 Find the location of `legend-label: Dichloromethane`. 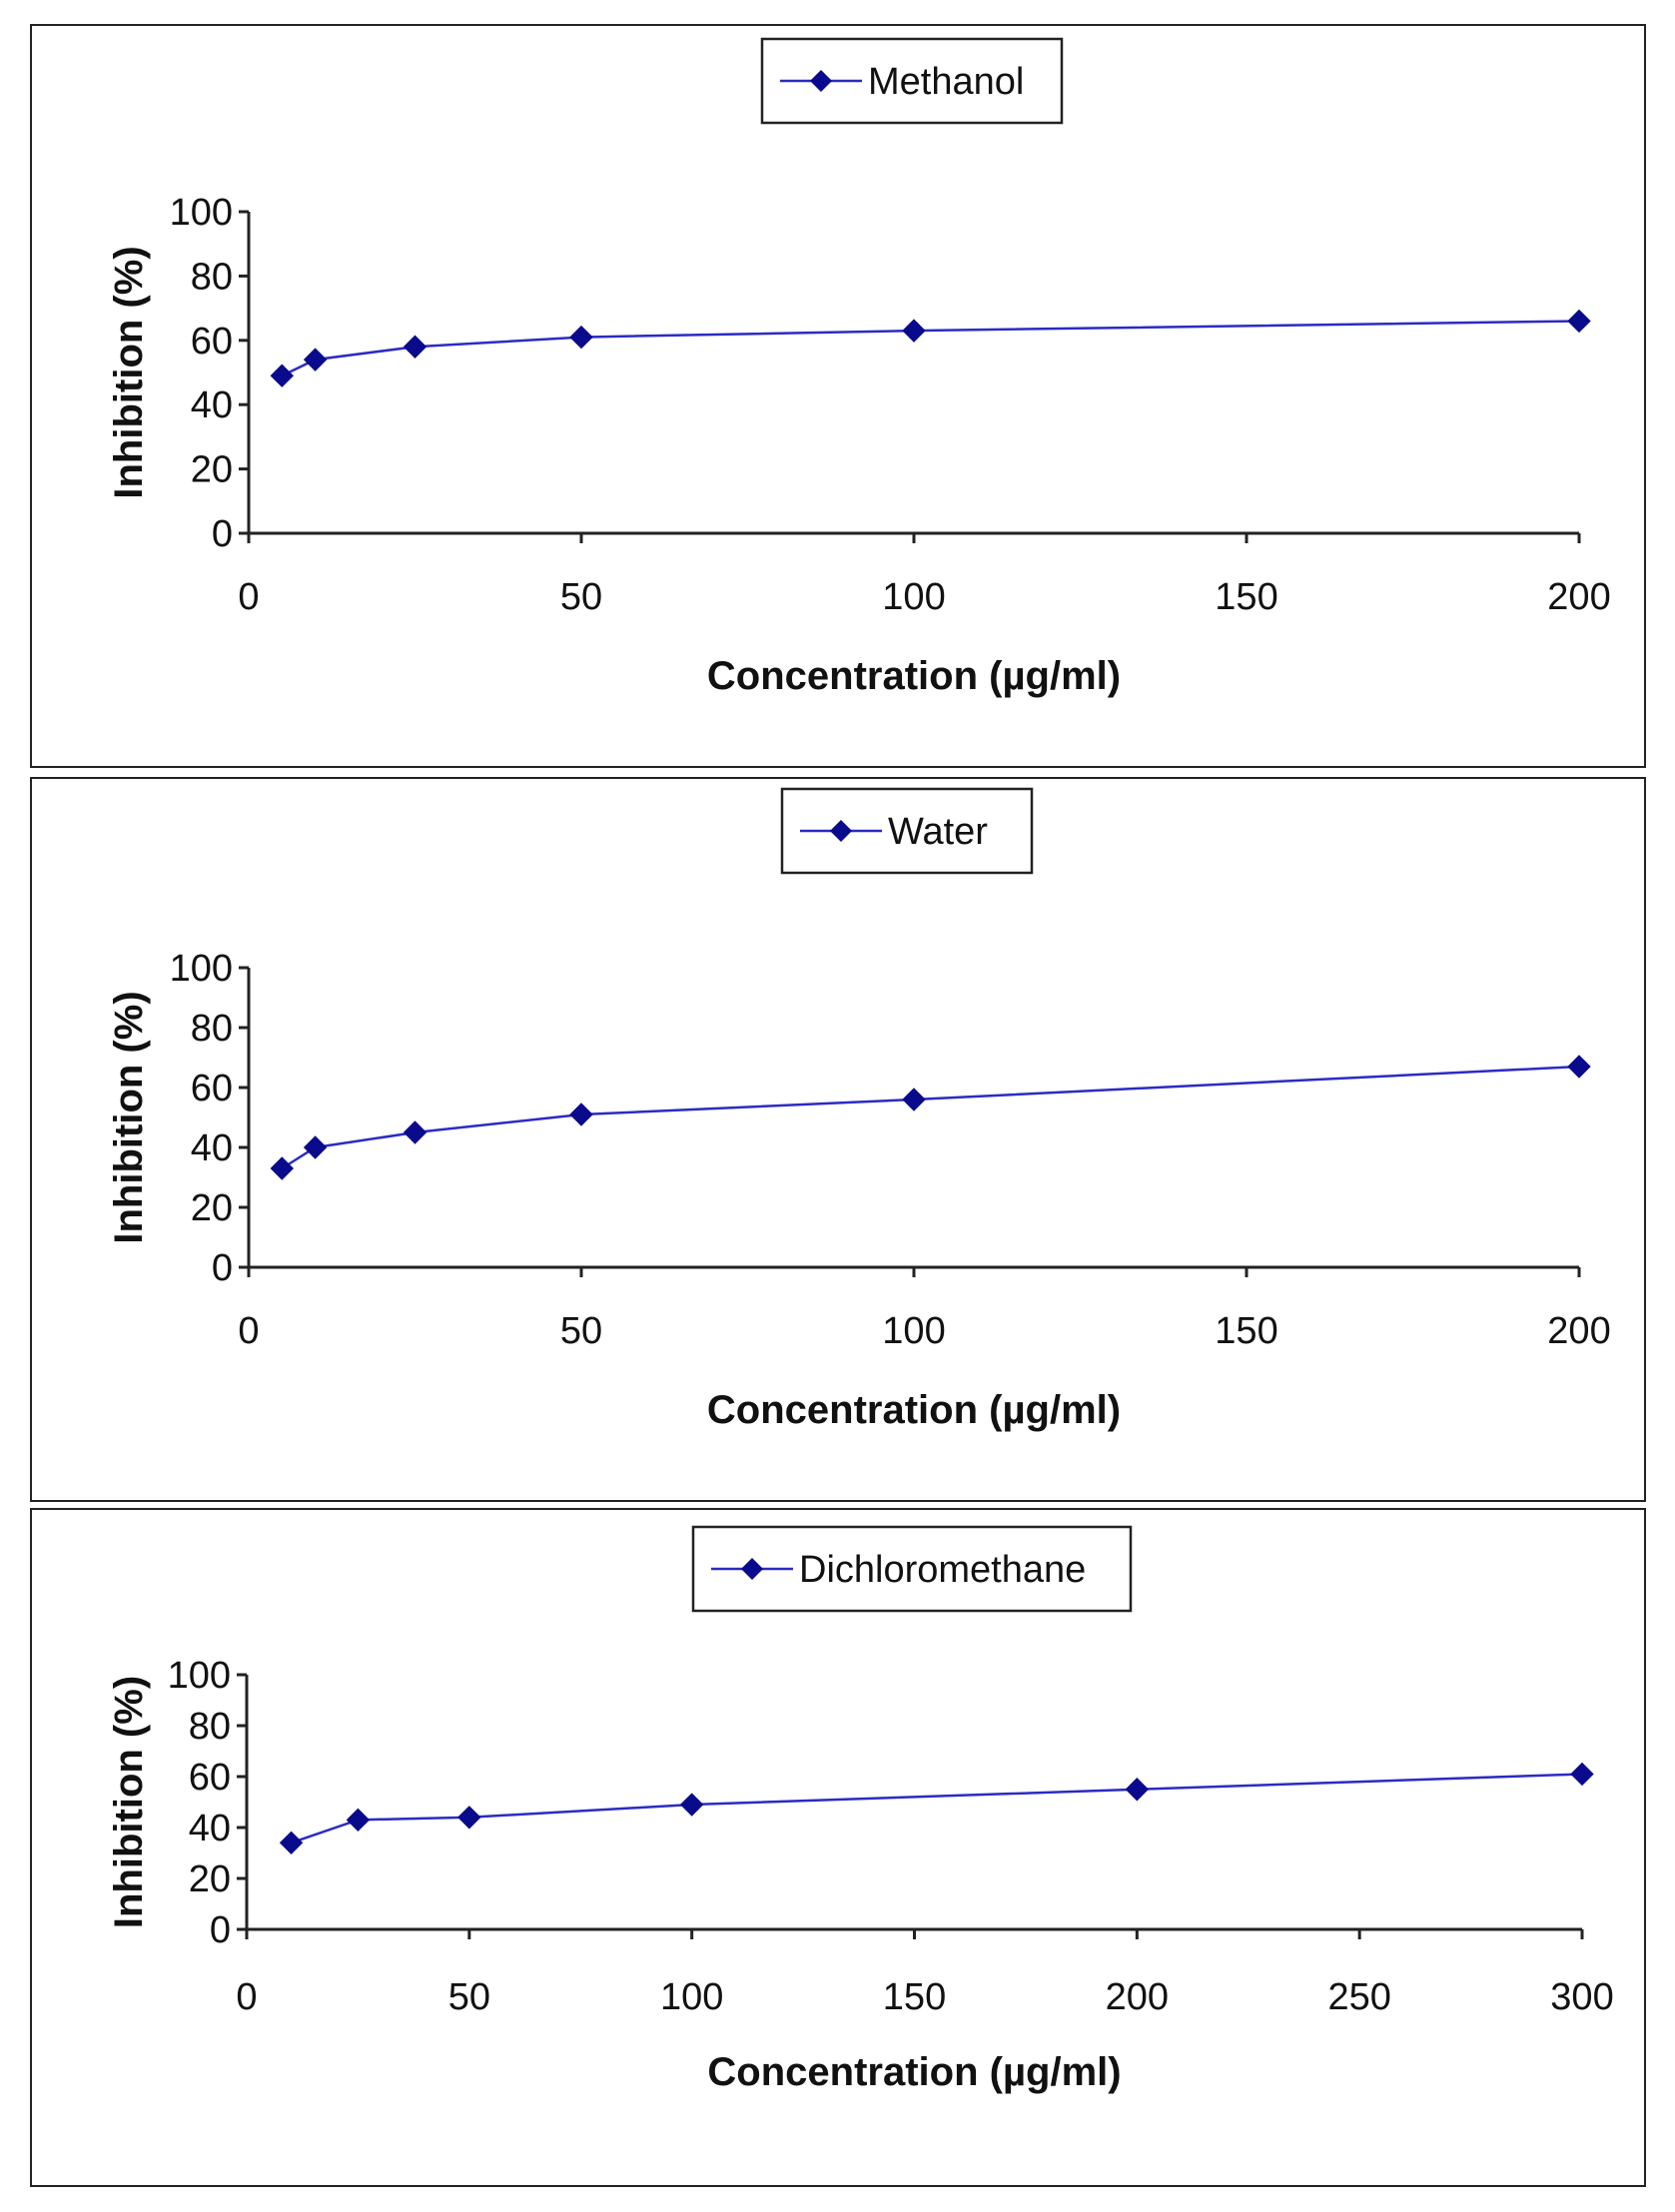

legend-label: Dichloromethane is located at coordinates (942, 1570).